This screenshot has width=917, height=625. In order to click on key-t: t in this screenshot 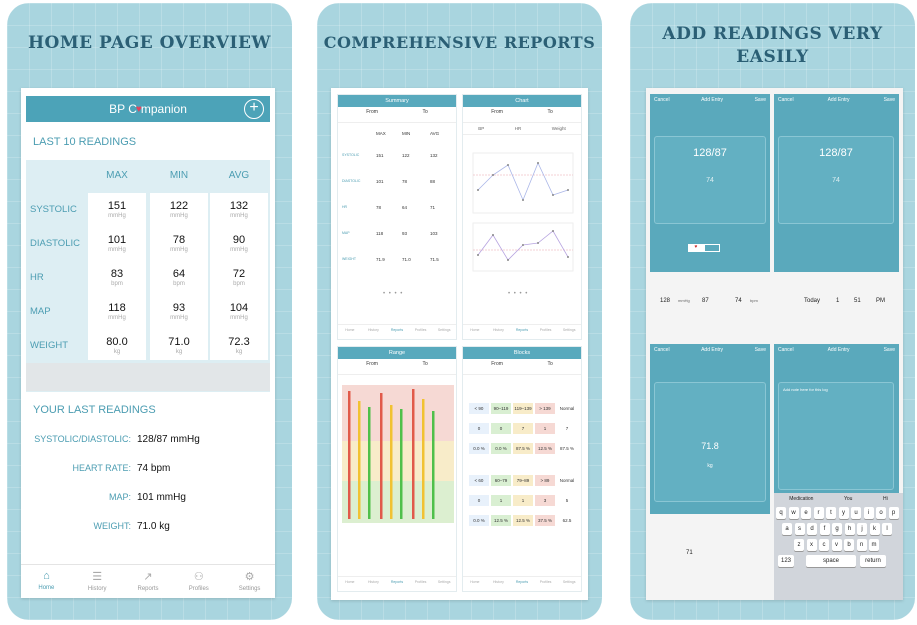, I will do `click(831, 513)`.